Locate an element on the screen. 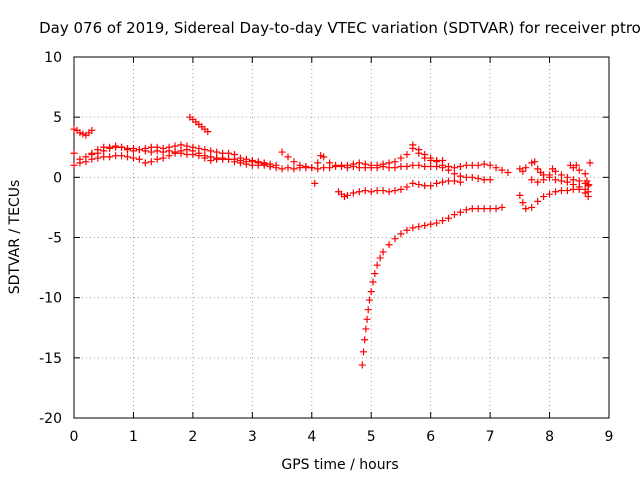  y-tick-label: -10 is located at coordinates (50, 299).